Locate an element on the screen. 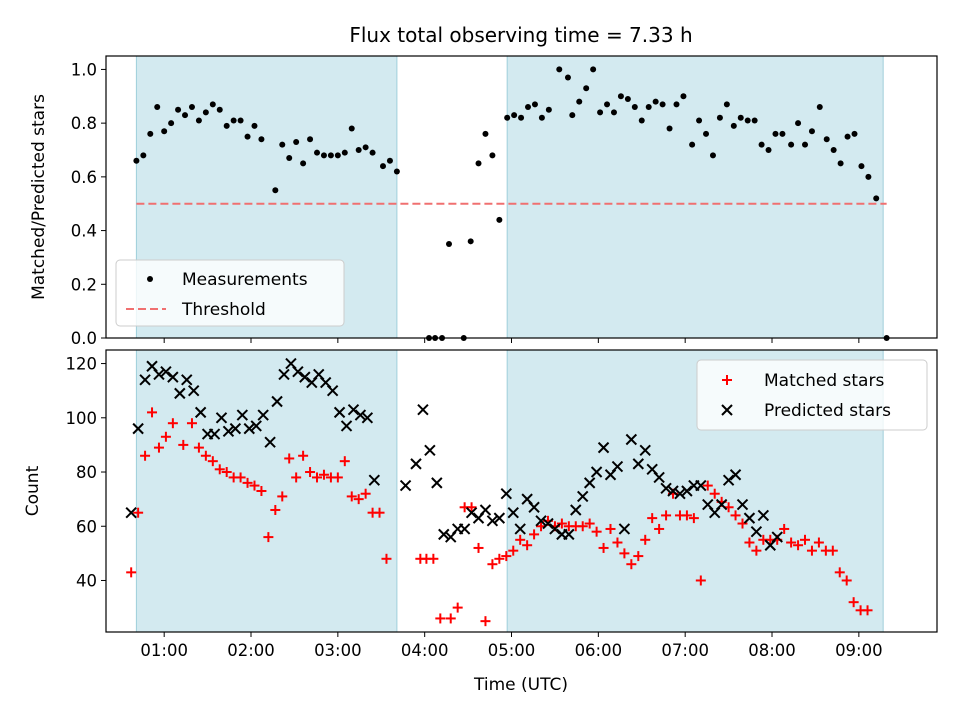  y-tick-label: 120 is located at coordinates (82, 364).